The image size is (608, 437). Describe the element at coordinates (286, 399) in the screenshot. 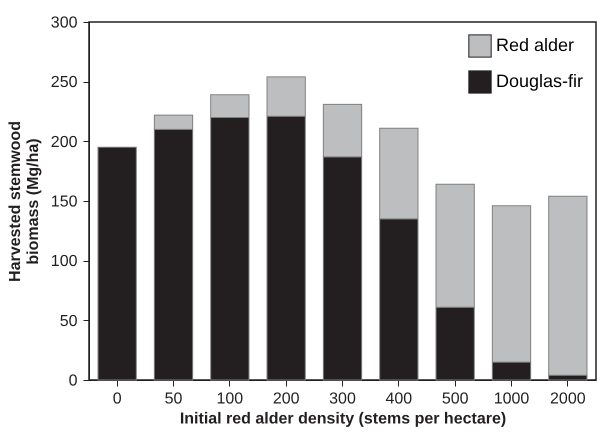

I see `x-tick-label: 200` at that location.